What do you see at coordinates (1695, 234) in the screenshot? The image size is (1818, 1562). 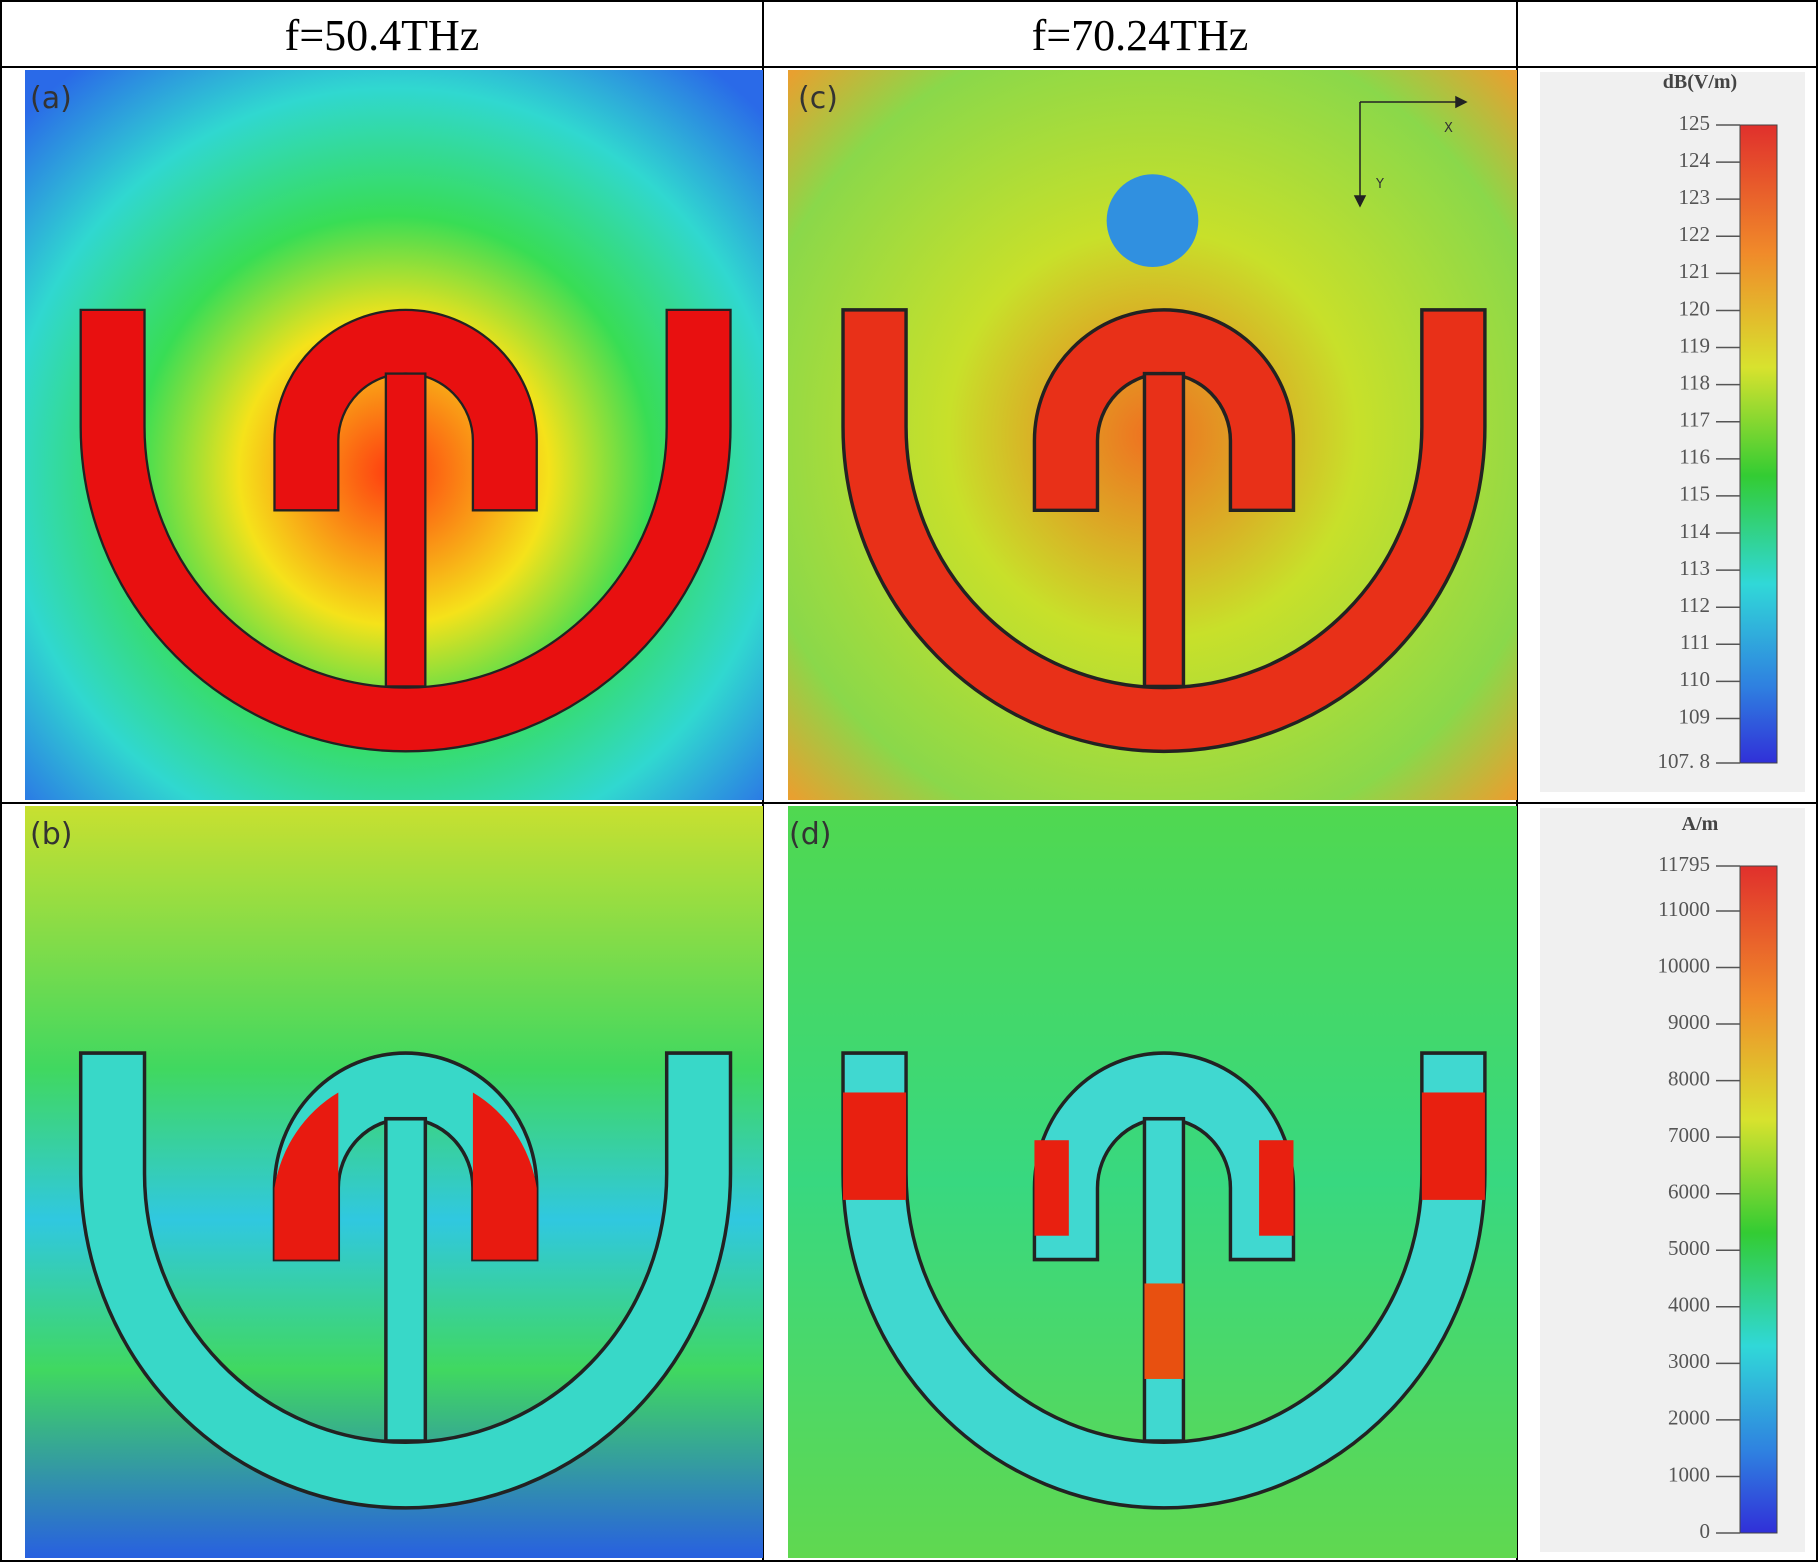 I see `tick-label: 122` at bounding box center [1695, 234].